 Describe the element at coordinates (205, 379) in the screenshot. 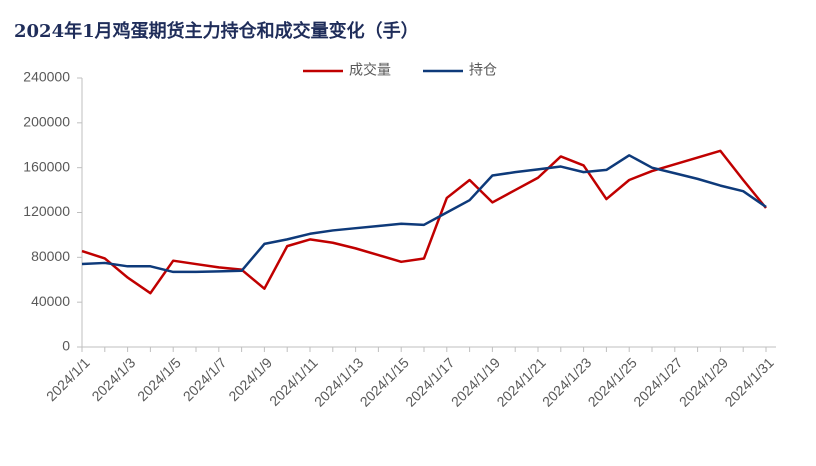

I see `x-tick-label: 2024/1/7` at that location.